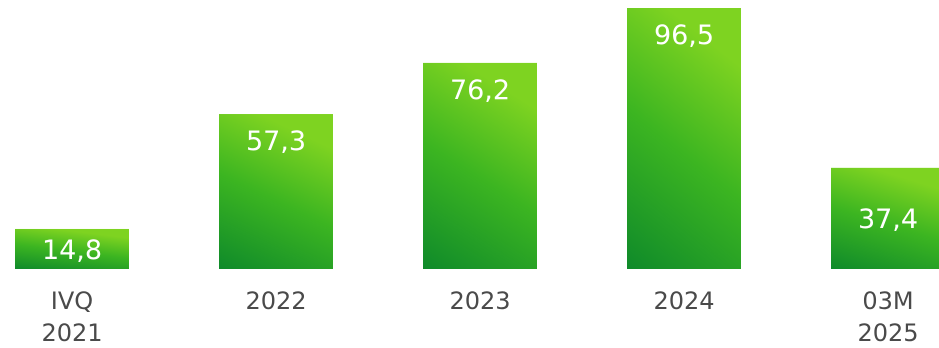  I want to click on value-label-0: 14,8, so click(72, 250).